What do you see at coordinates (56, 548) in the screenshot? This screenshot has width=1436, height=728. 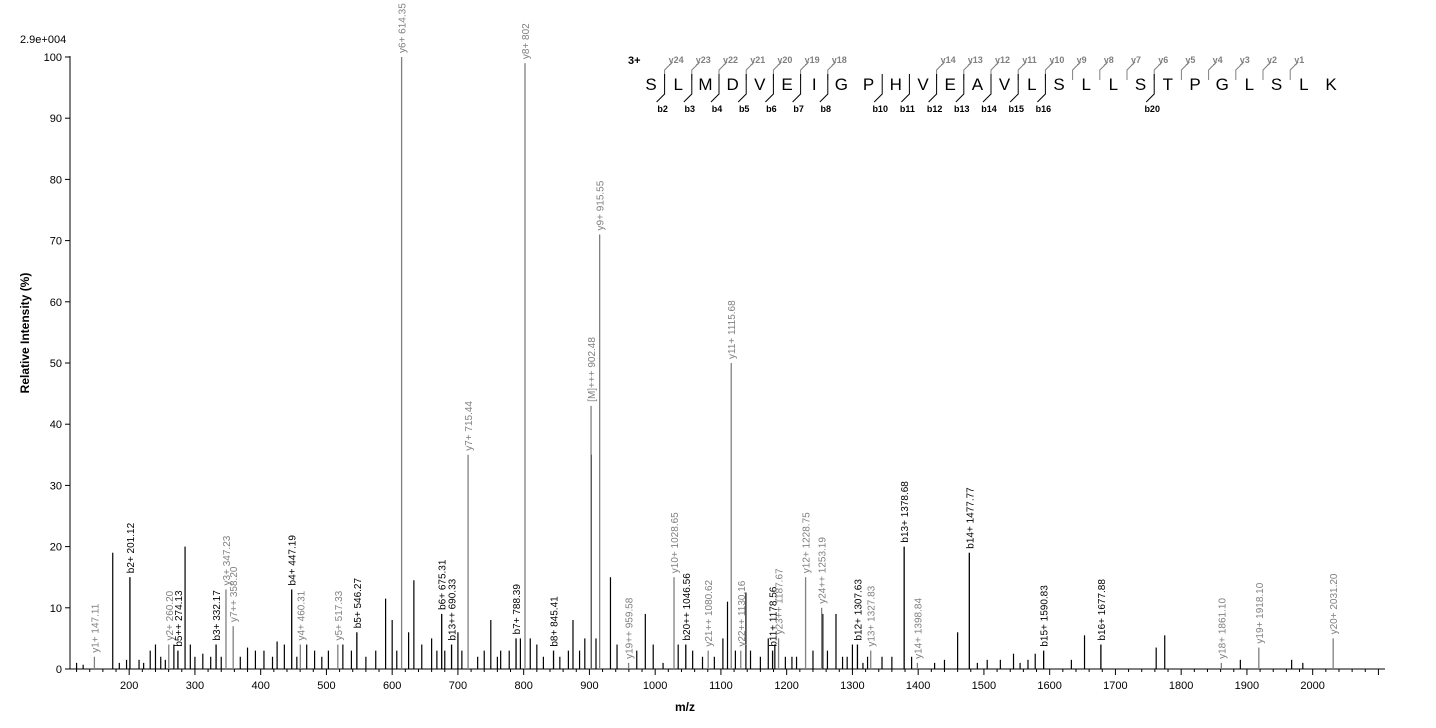 I see `y-tick-label: 20` at bounding box center [56, 548].